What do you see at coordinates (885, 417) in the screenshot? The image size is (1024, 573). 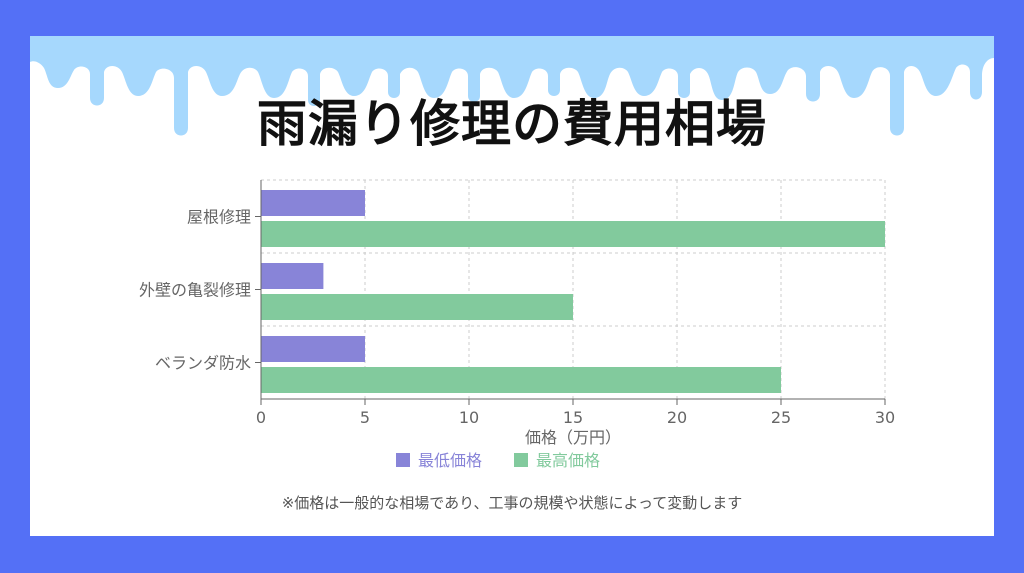 I see `x-tick-label: 30` at bounding box center [885, 417].